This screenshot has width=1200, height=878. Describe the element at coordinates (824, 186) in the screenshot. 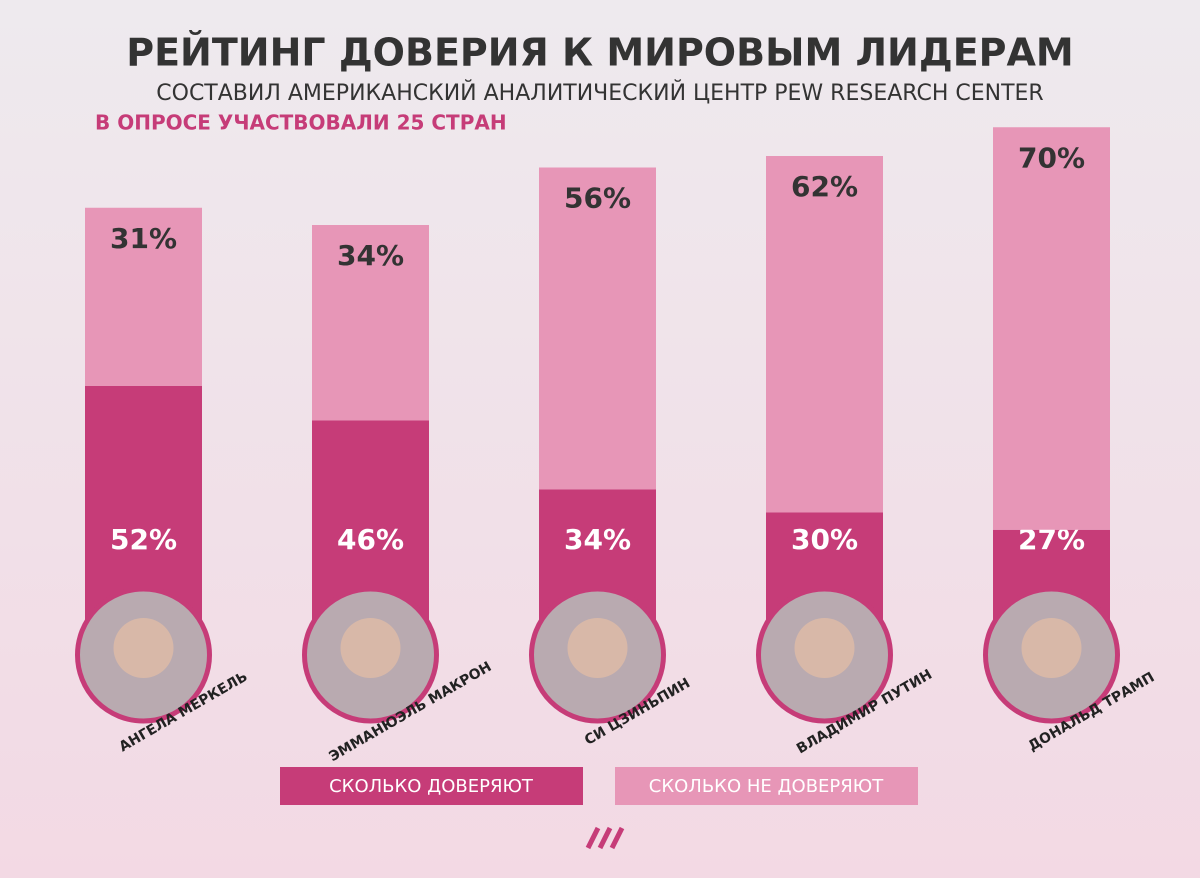

I see `value-label: 62%` at that location.